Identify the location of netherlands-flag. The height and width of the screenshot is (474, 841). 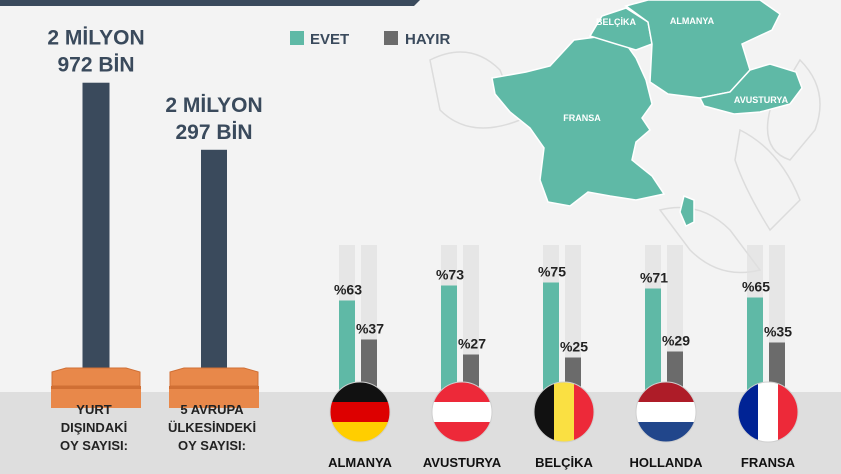
(666, 412).